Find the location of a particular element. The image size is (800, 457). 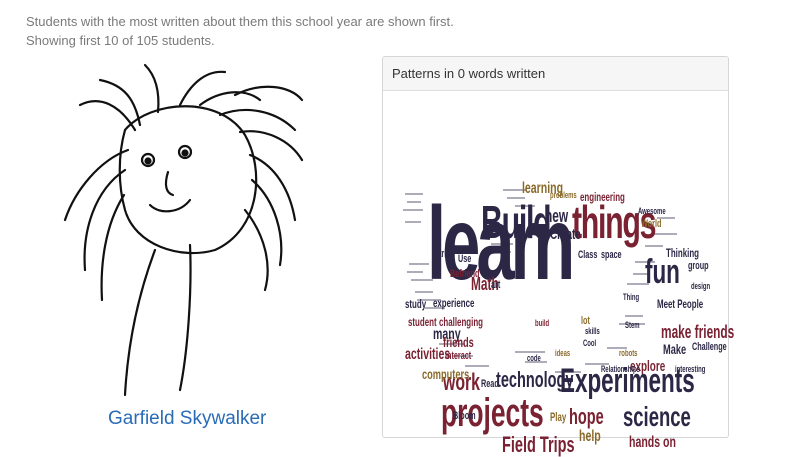

cloud-word: challenging is located at coordinates (461, 322).